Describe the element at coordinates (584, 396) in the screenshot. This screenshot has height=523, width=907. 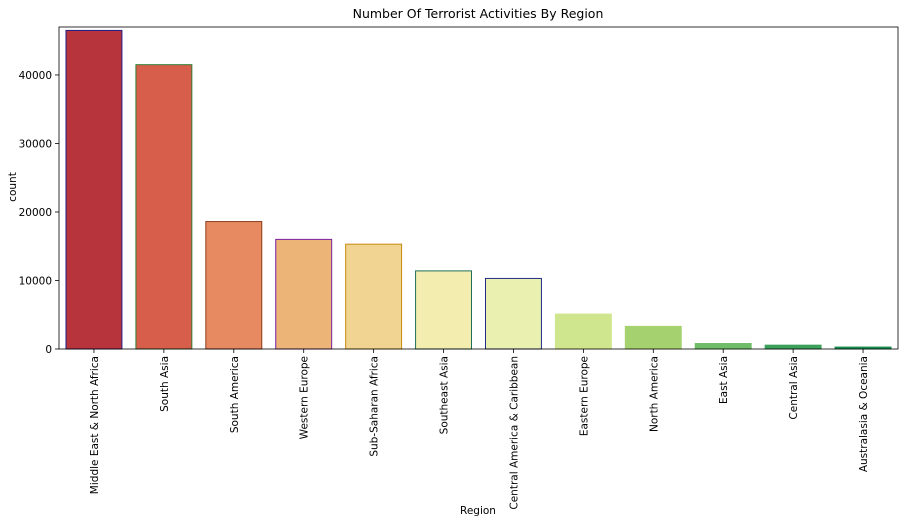
I see `x-tick-label: Eastern Europe` at that location.